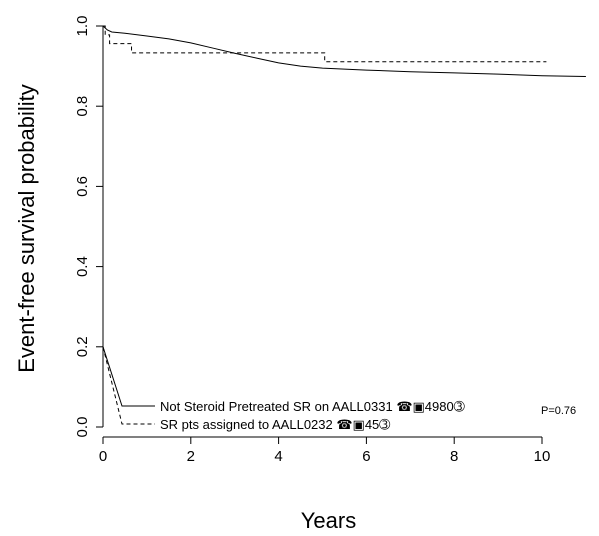 This screenshot has height=536, width=599. What do you see at coordinates (82, 346) in the screenshot?
I see `y-tick-label: 0.2` at bounding box center [82, 346].